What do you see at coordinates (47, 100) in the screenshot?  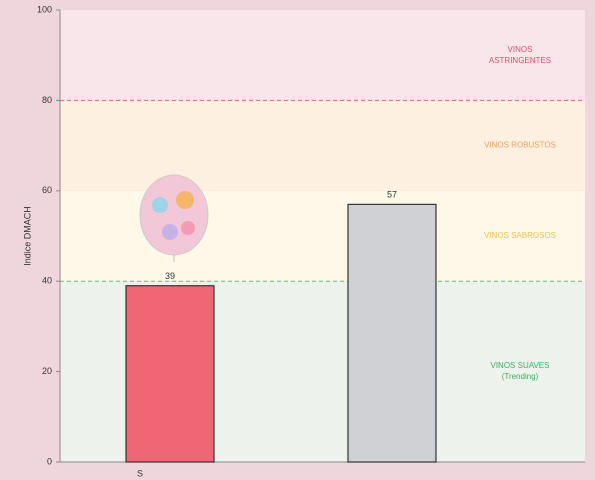 I see `y-tick-label: 80` at bounding box center [47, 100].